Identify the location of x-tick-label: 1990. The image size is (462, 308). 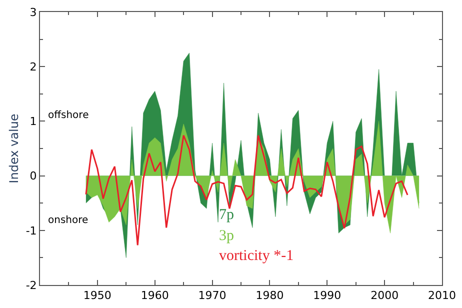
(327, 295).